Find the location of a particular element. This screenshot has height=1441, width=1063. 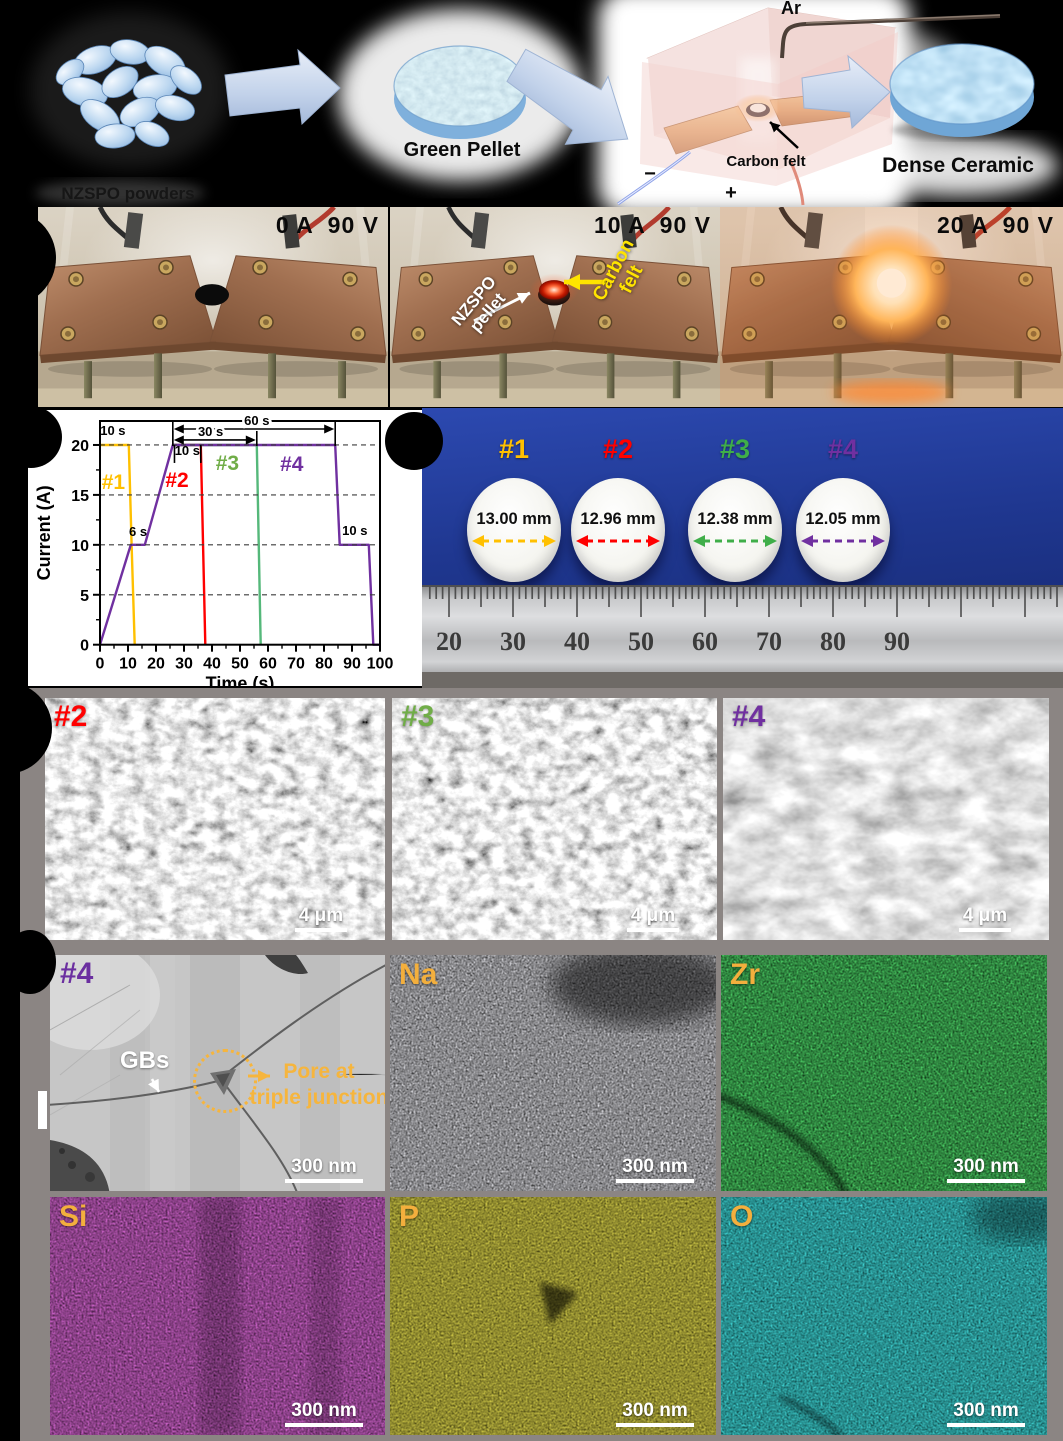

sem-sample-label: #4 is located at coordinates (749, 716).